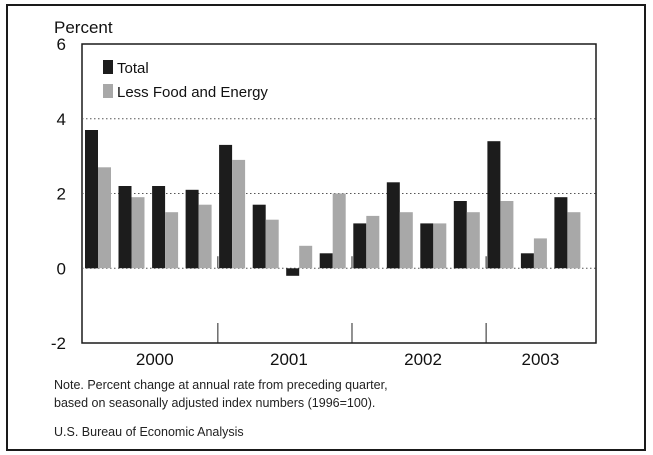  Describe the element at coordinates (540, 359) in the screenshot. I see `x-tick-label: 2003` at that location.